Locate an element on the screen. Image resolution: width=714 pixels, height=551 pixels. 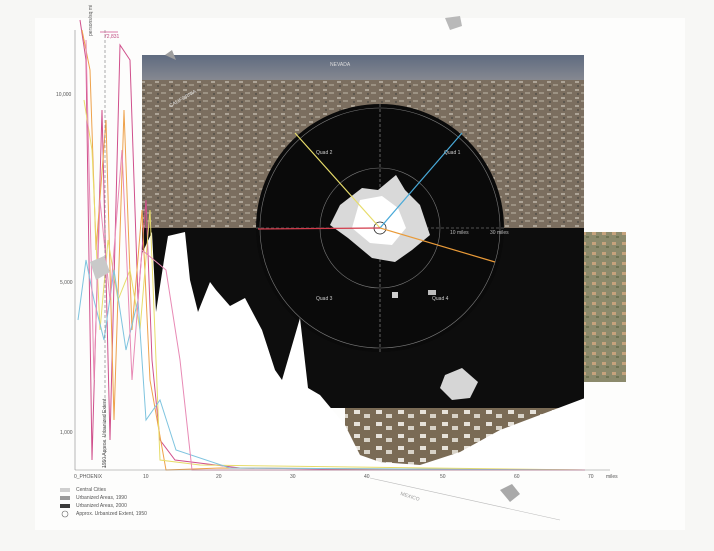
quad-3-label: Quad 3 is located at coordinates (324, 299).